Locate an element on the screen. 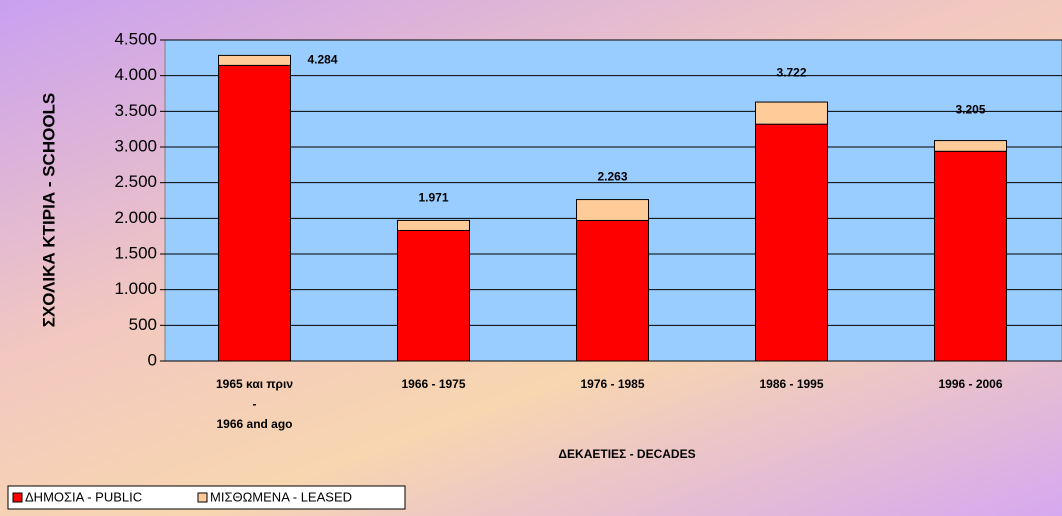  x-tick-label: 1976 - 1985 is located at coordinates (612, 384).